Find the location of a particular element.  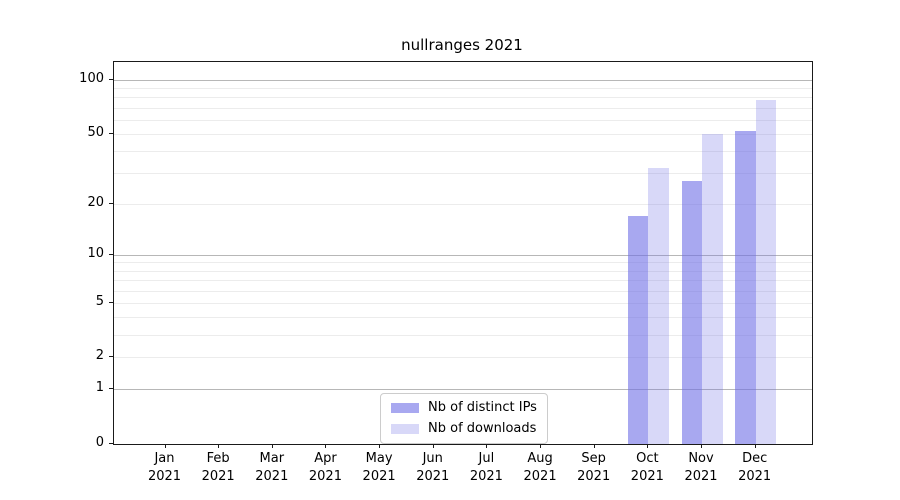

x-tick-label: Dec 2021 is located at coordinates (755, 467).